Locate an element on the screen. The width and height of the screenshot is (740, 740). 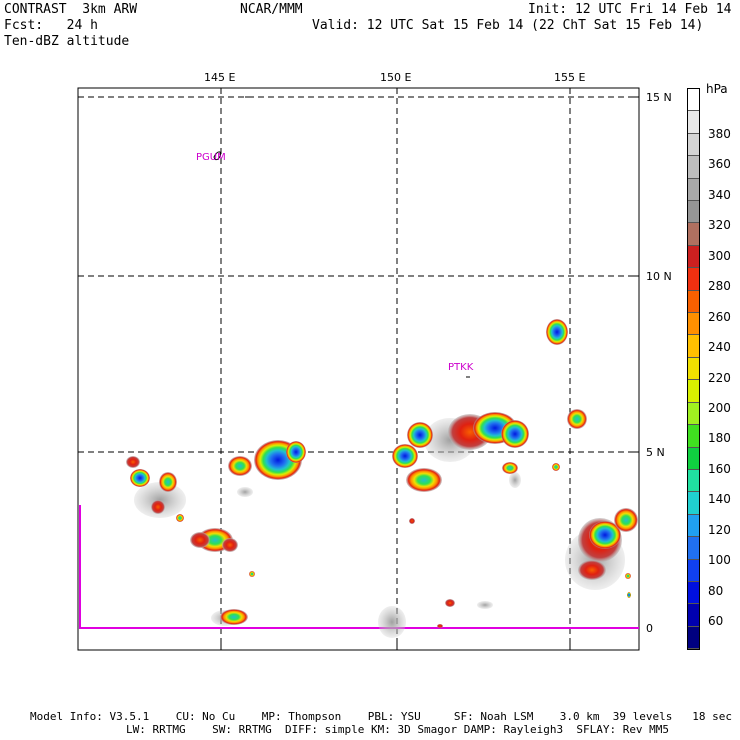
colorbar-label: 100 is located at coordinates (719, 560).